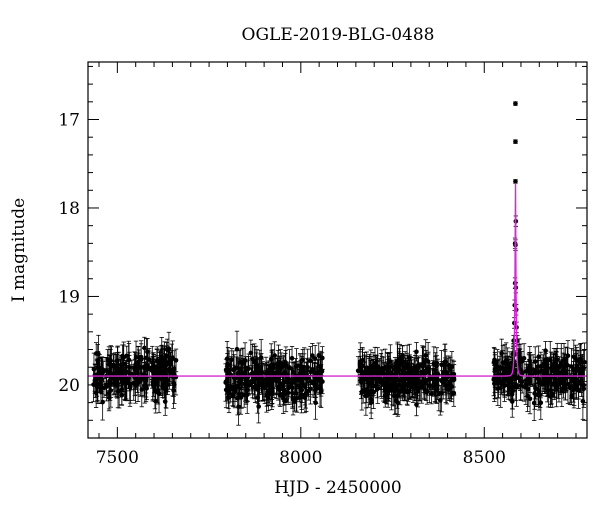 The height and width of the screenshot is (512, 600). I want to click on x-axis-label: HJD - 2450000, so click(338, 488).